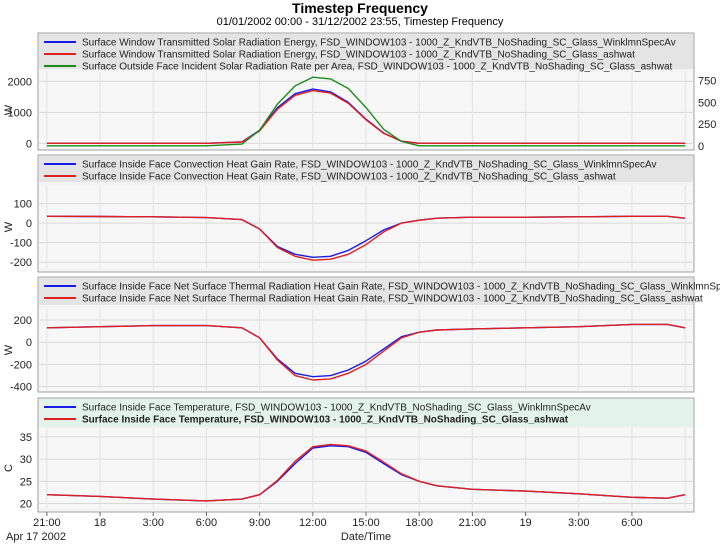 Image resolution: width=720 pixels, height=546 pixels. Describe the element at coordinates (419, 523) in the screenshot. I see `x-tick-label: 18:00` at that location.